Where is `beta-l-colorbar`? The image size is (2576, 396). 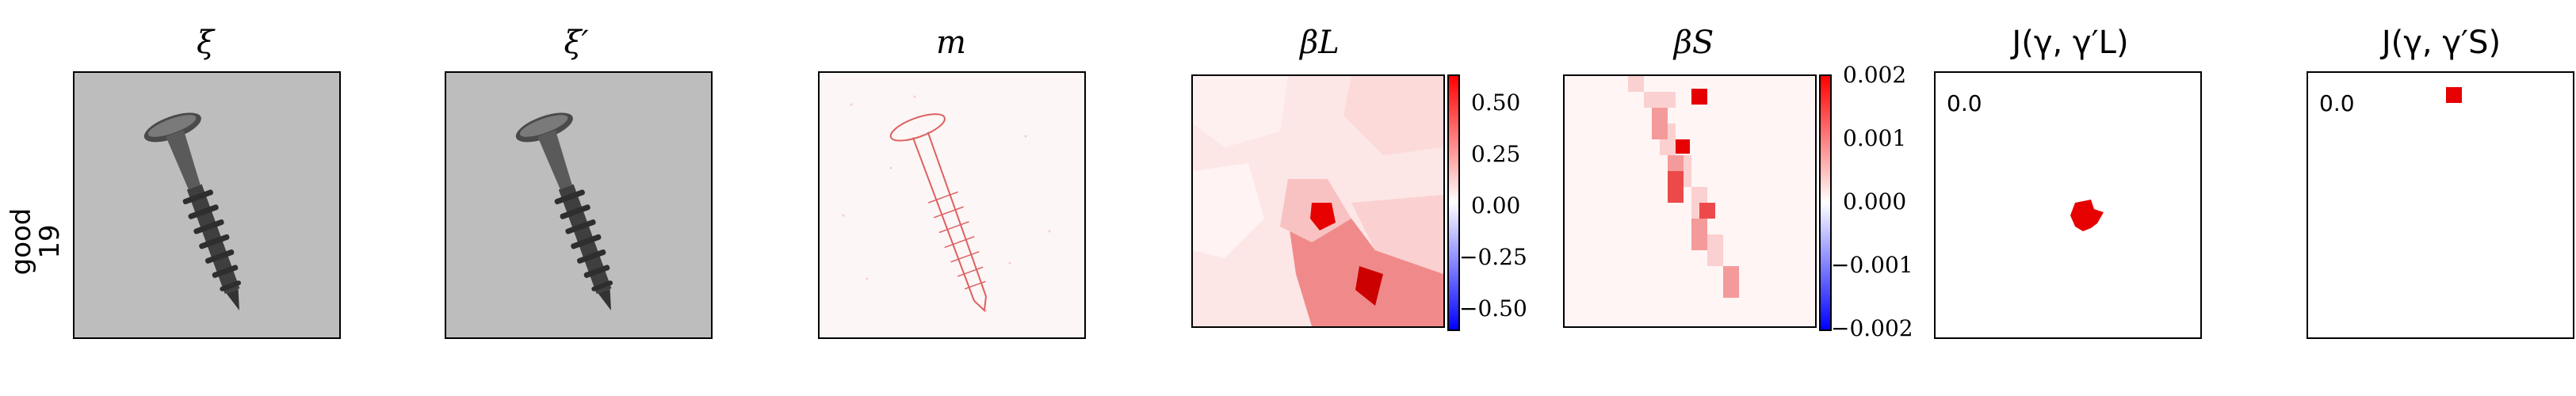
beta-l-colorbar is located at coordinates (1453, 202).